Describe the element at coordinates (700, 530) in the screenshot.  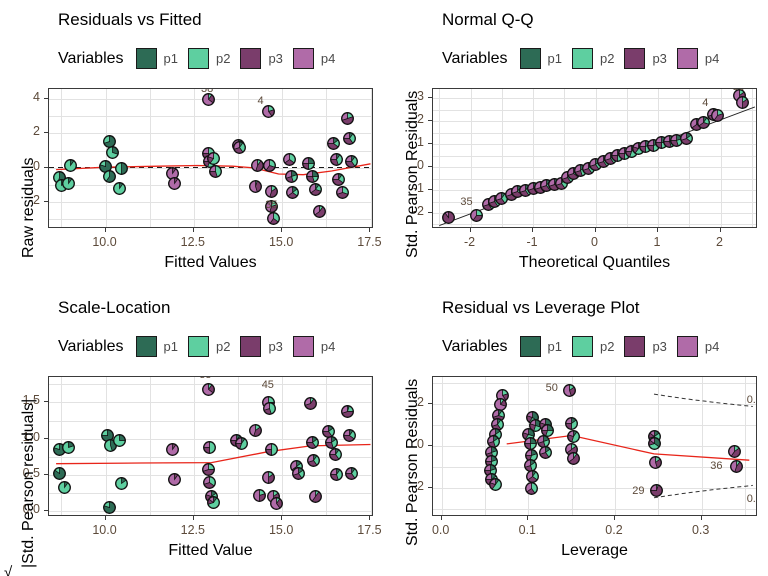
I see `x-tick-label: 0.3` at that location.